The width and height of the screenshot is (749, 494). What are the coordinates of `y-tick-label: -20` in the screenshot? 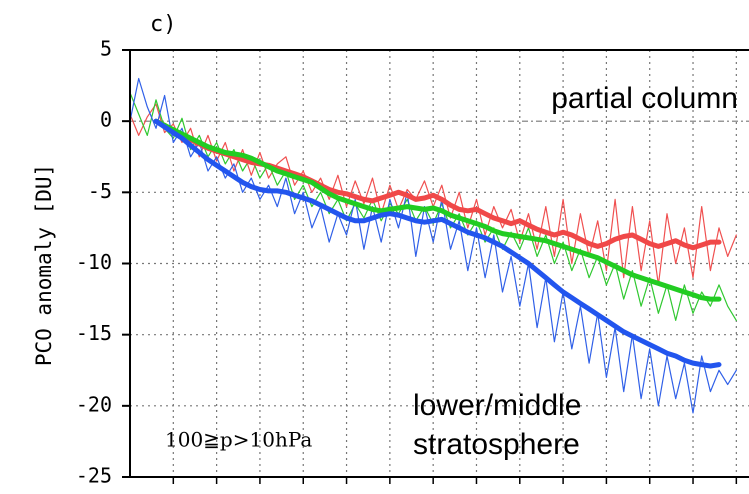 It's located at (94, 404).